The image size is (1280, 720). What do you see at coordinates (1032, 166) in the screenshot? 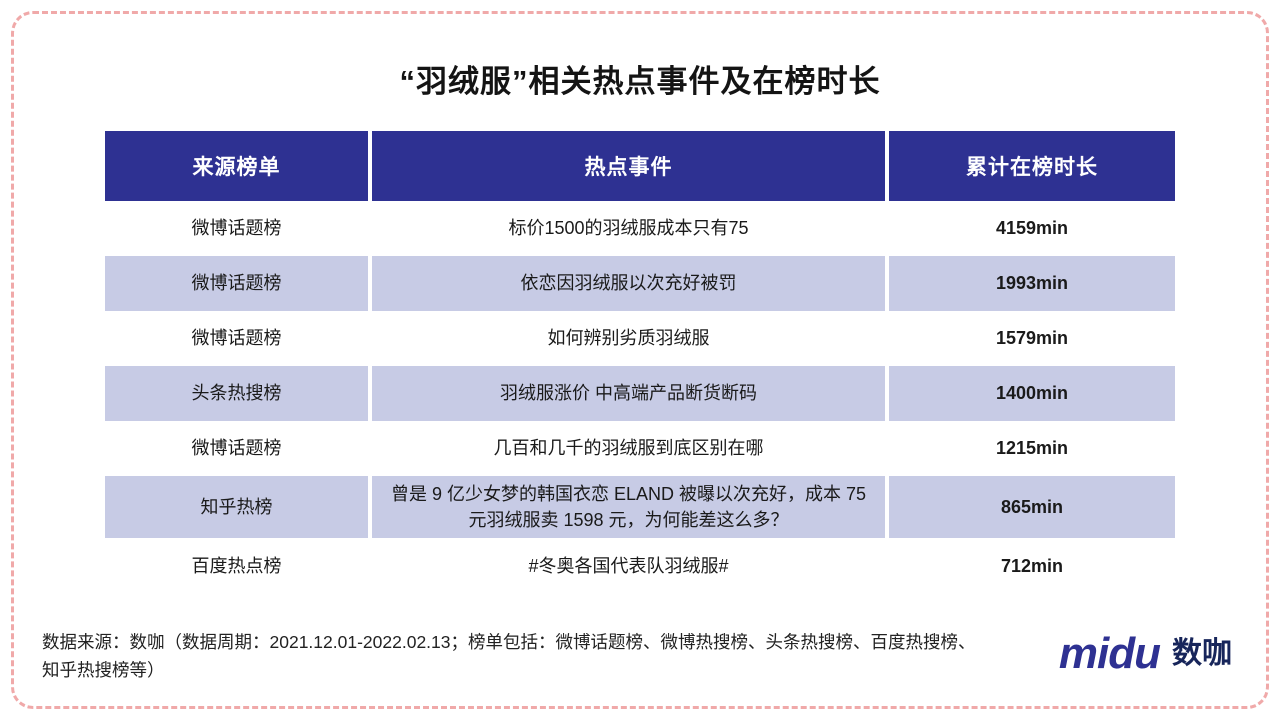
I see `header-duration: 累计在榜时长` at bounding box center [1032, 166].